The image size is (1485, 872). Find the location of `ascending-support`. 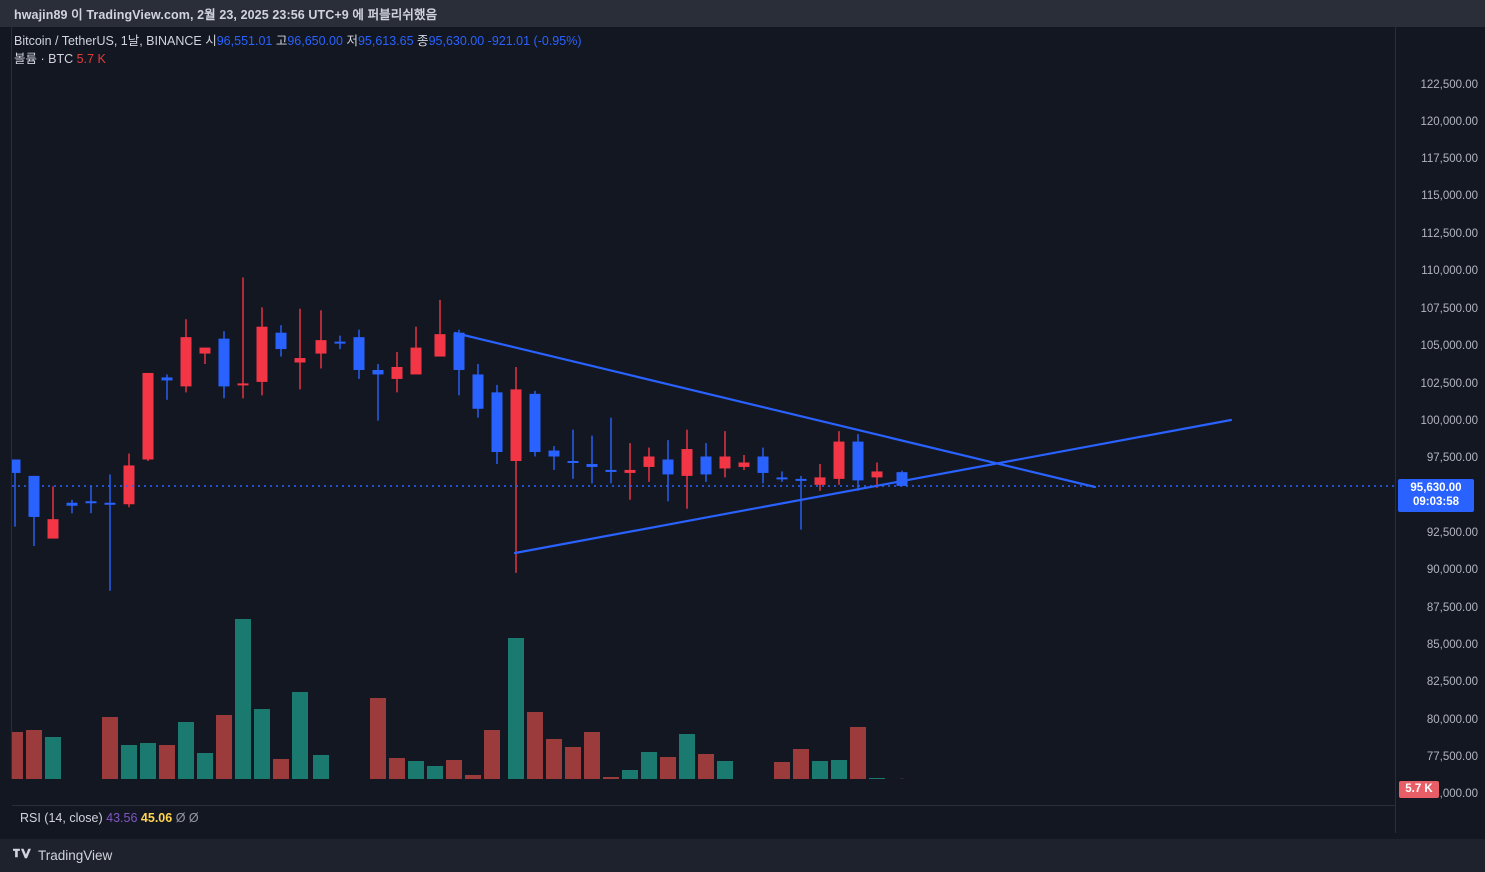

ascending-support is located at coordinates (873, 486).